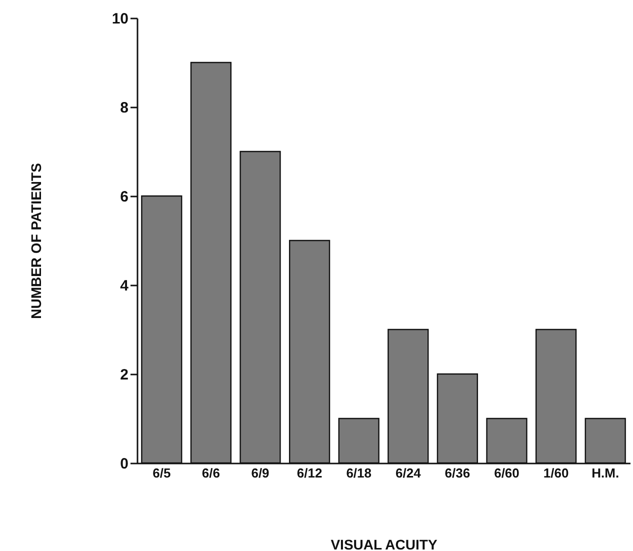  What do you see at coordinates (125, 286) in the screenshot?
I see `y-tick-label: 4` at bounding box center [125, 286].